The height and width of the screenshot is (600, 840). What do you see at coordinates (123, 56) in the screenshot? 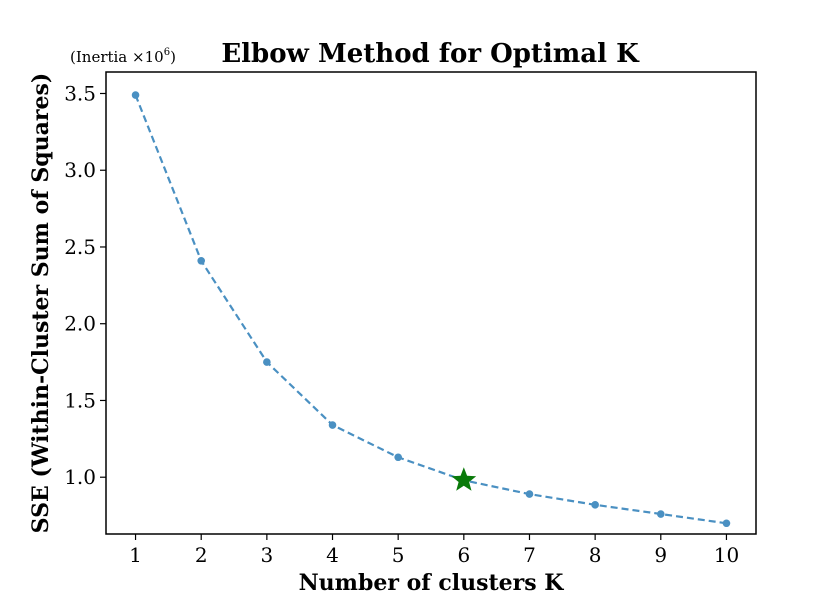
I see `y-offset-label: (Inertia ×106)` at bounding box center [123, 56].